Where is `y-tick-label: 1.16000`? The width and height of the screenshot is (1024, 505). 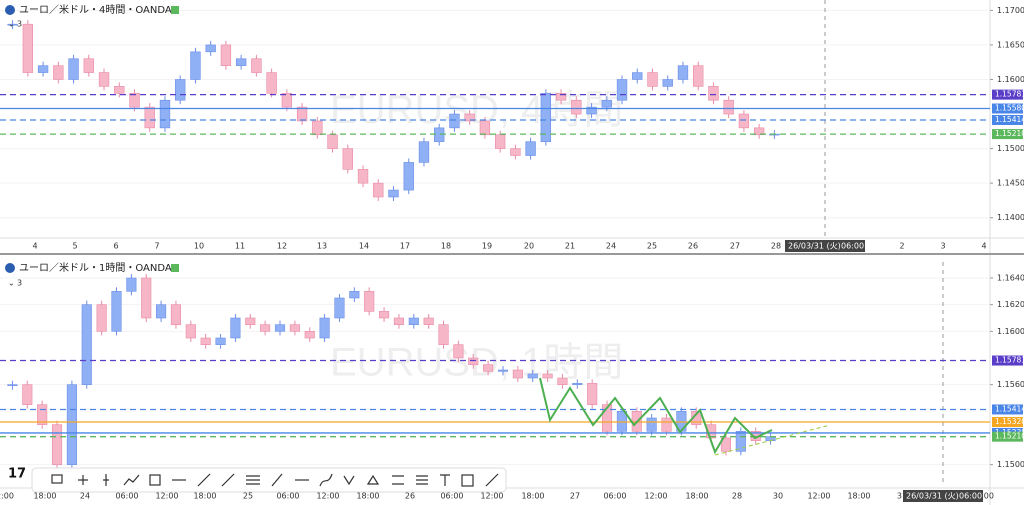
y-tick-label: 1.16000 is located at coordinates (1010, 331).